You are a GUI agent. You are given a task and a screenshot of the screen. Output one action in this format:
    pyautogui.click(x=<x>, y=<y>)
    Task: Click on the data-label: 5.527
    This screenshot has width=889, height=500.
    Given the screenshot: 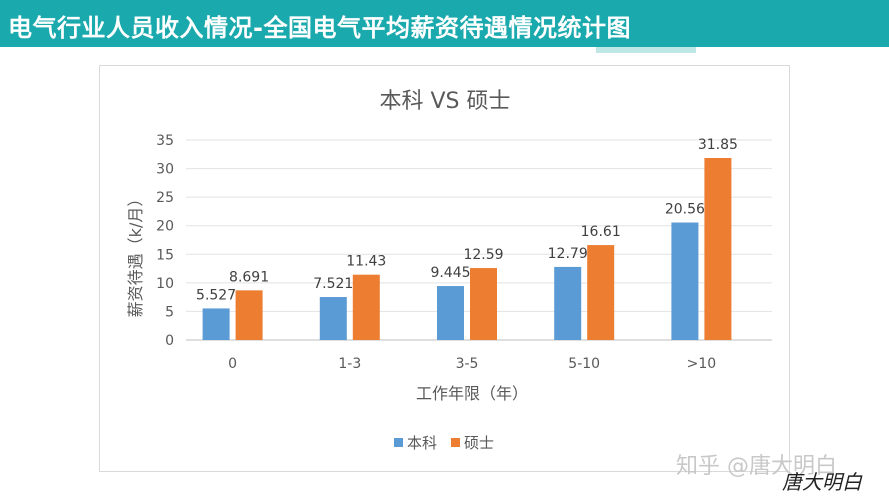 What is the action you would take?
    pyautogui.click(x=216, y=295)
    